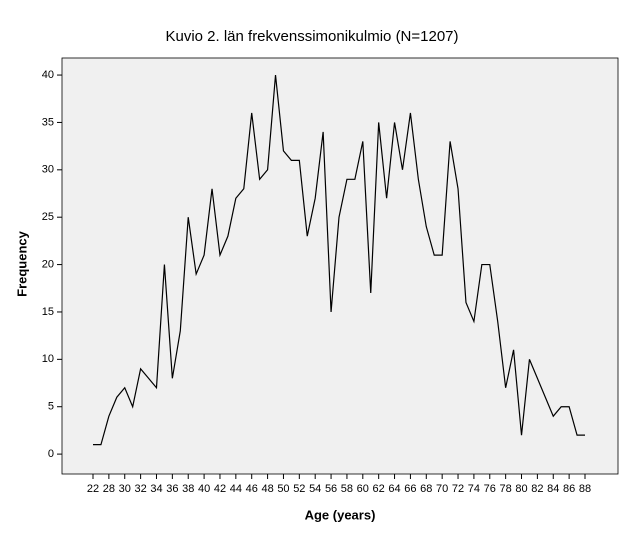 The width and height of the screenshot is (626, 541). Describe the element at coordinates (172, 489) in the screenshot. I see `x-tick-label: 36` at that location.